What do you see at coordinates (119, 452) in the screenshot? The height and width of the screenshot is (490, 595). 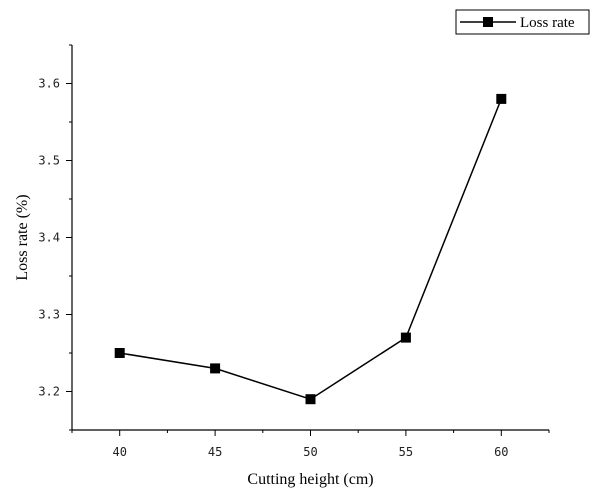 I see `x-tick-label: 40` at bounding box center [119, 452].